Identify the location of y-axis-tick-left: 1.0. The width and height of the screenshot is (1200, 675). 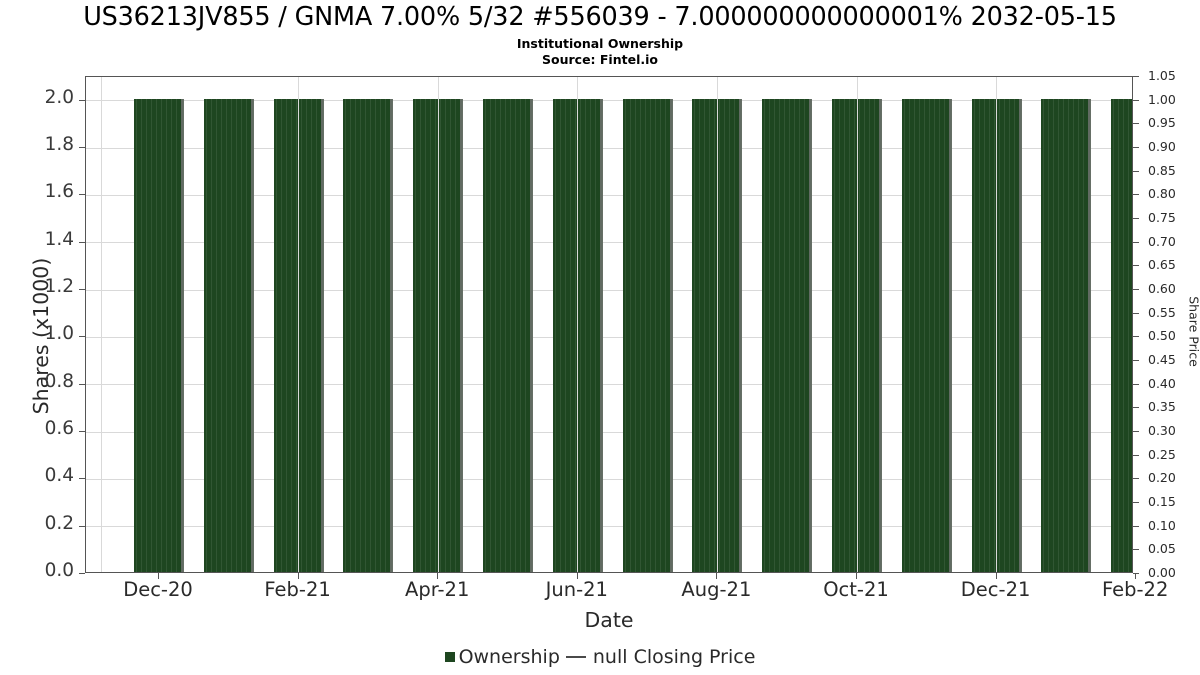
(59, 334).